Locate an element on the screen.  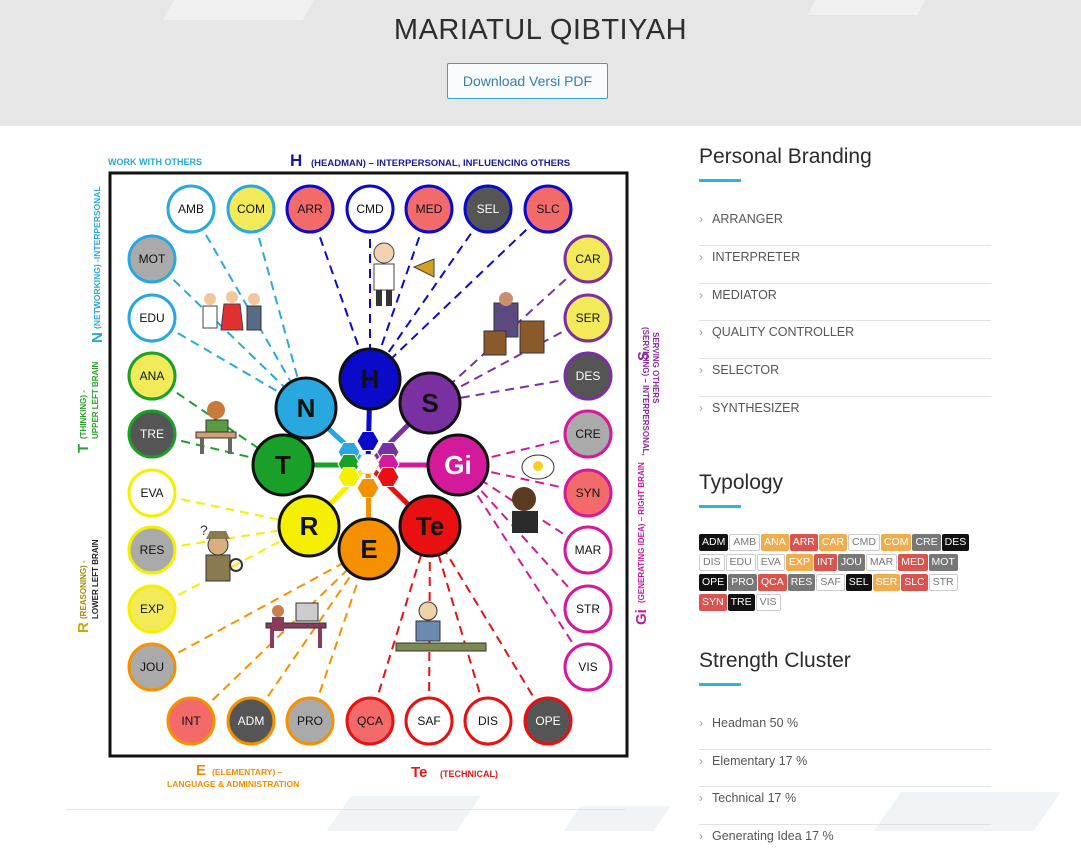
typology-tag: SEL is located at coordinates (858, 582).